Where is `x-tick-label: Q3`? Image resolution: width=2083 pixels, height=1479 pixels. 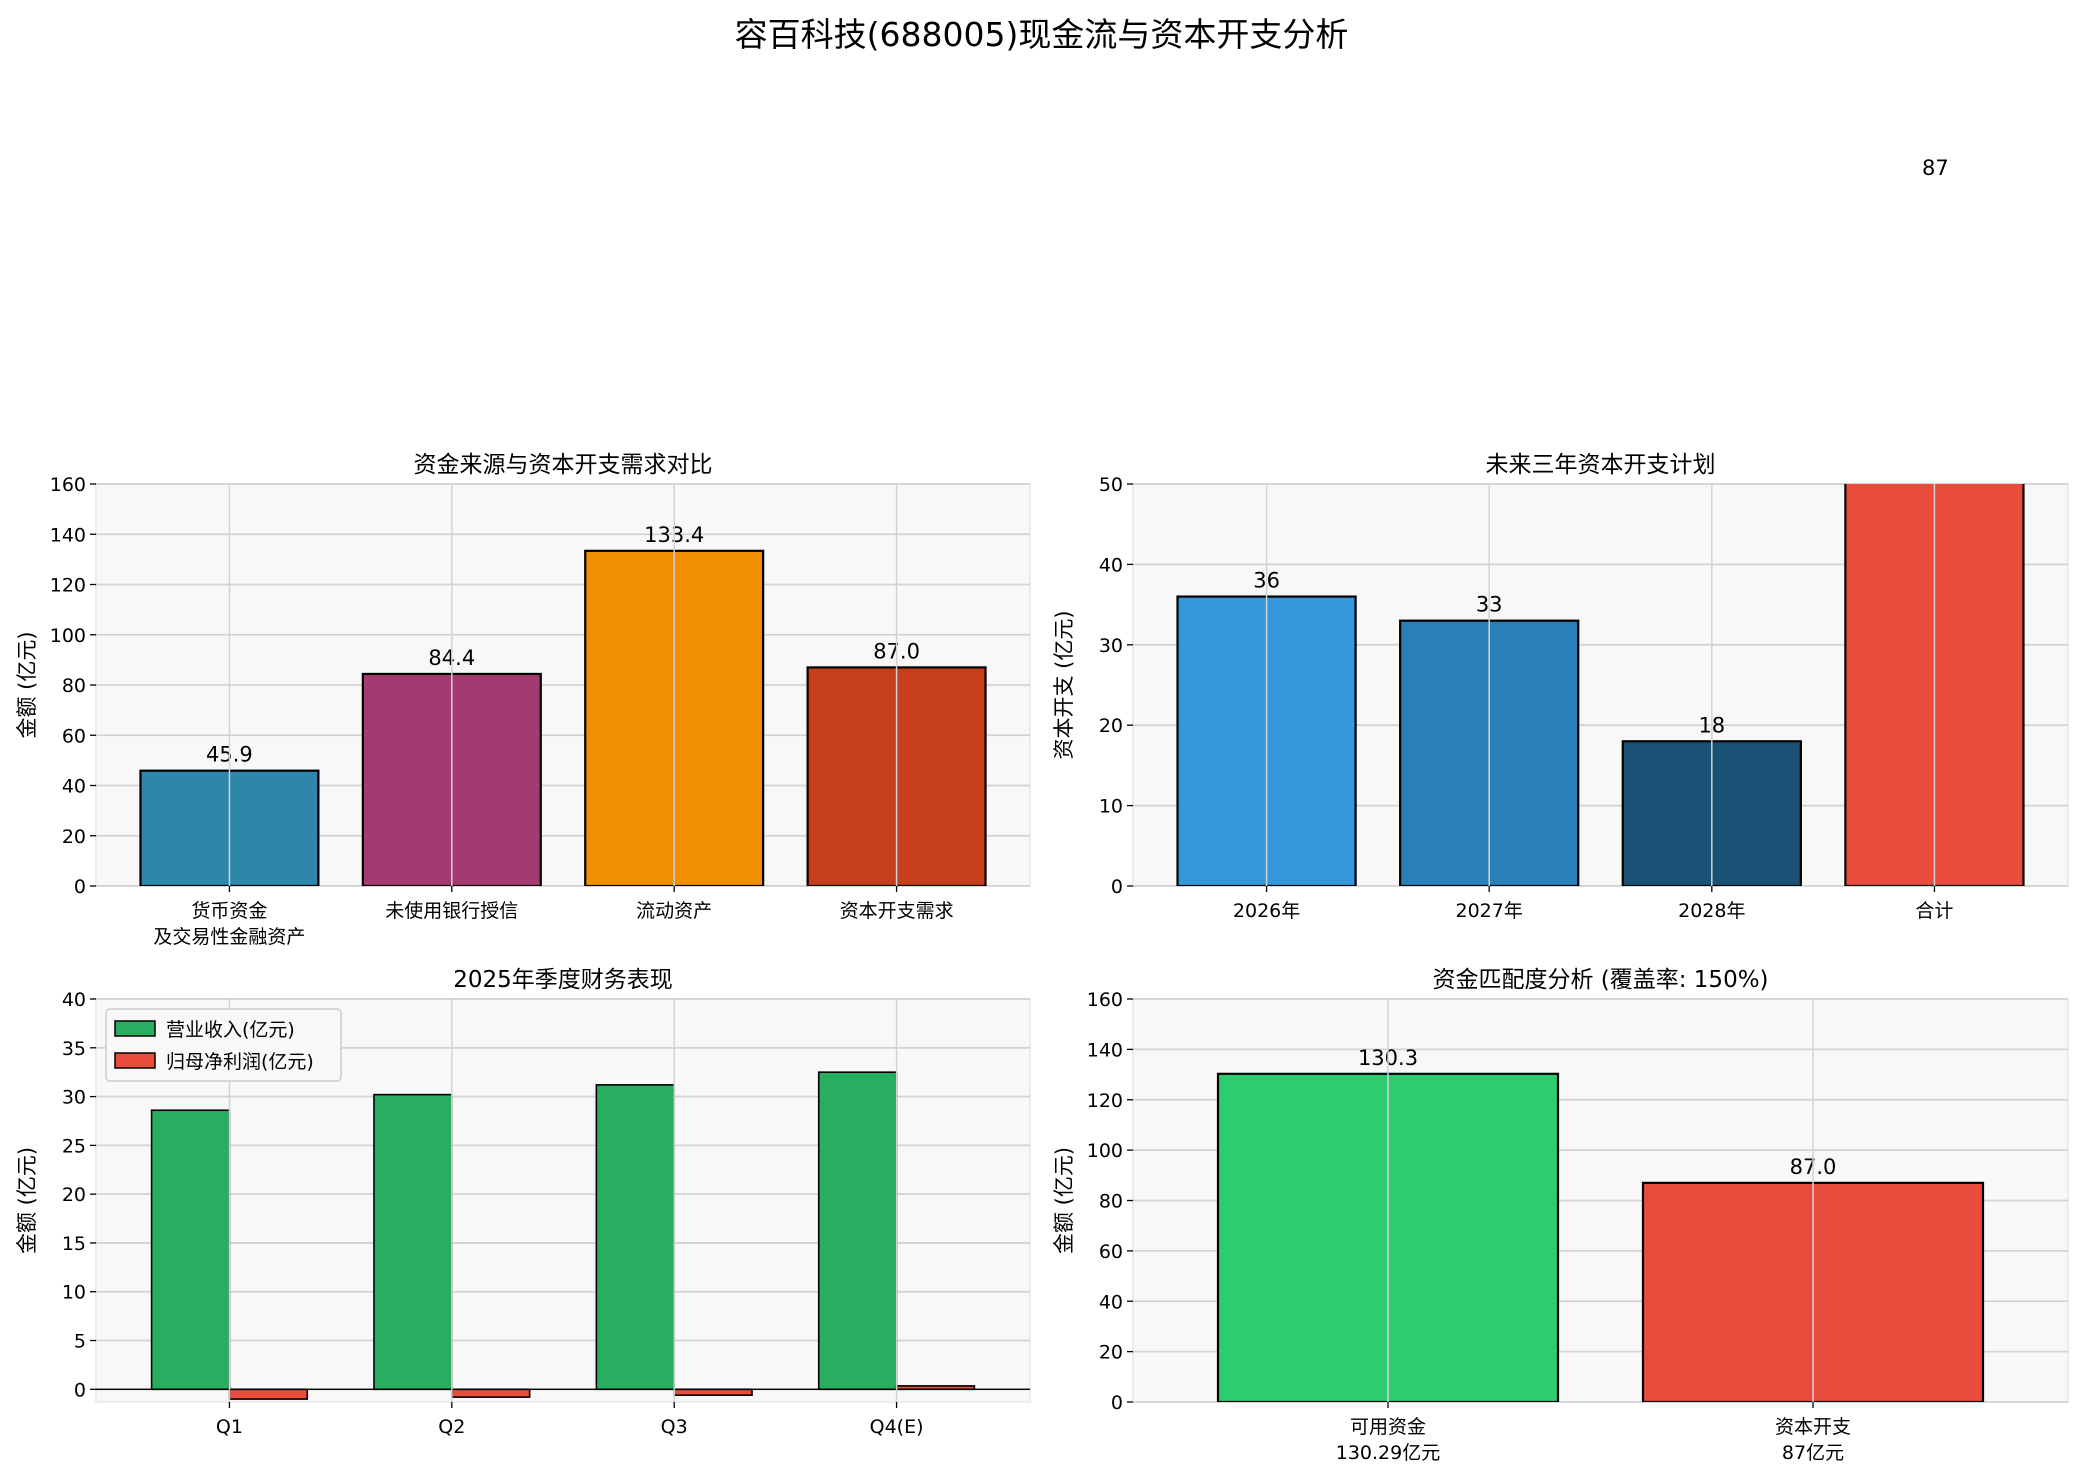
x-tick-label: Q3 is located at coordinates (674, 1427).